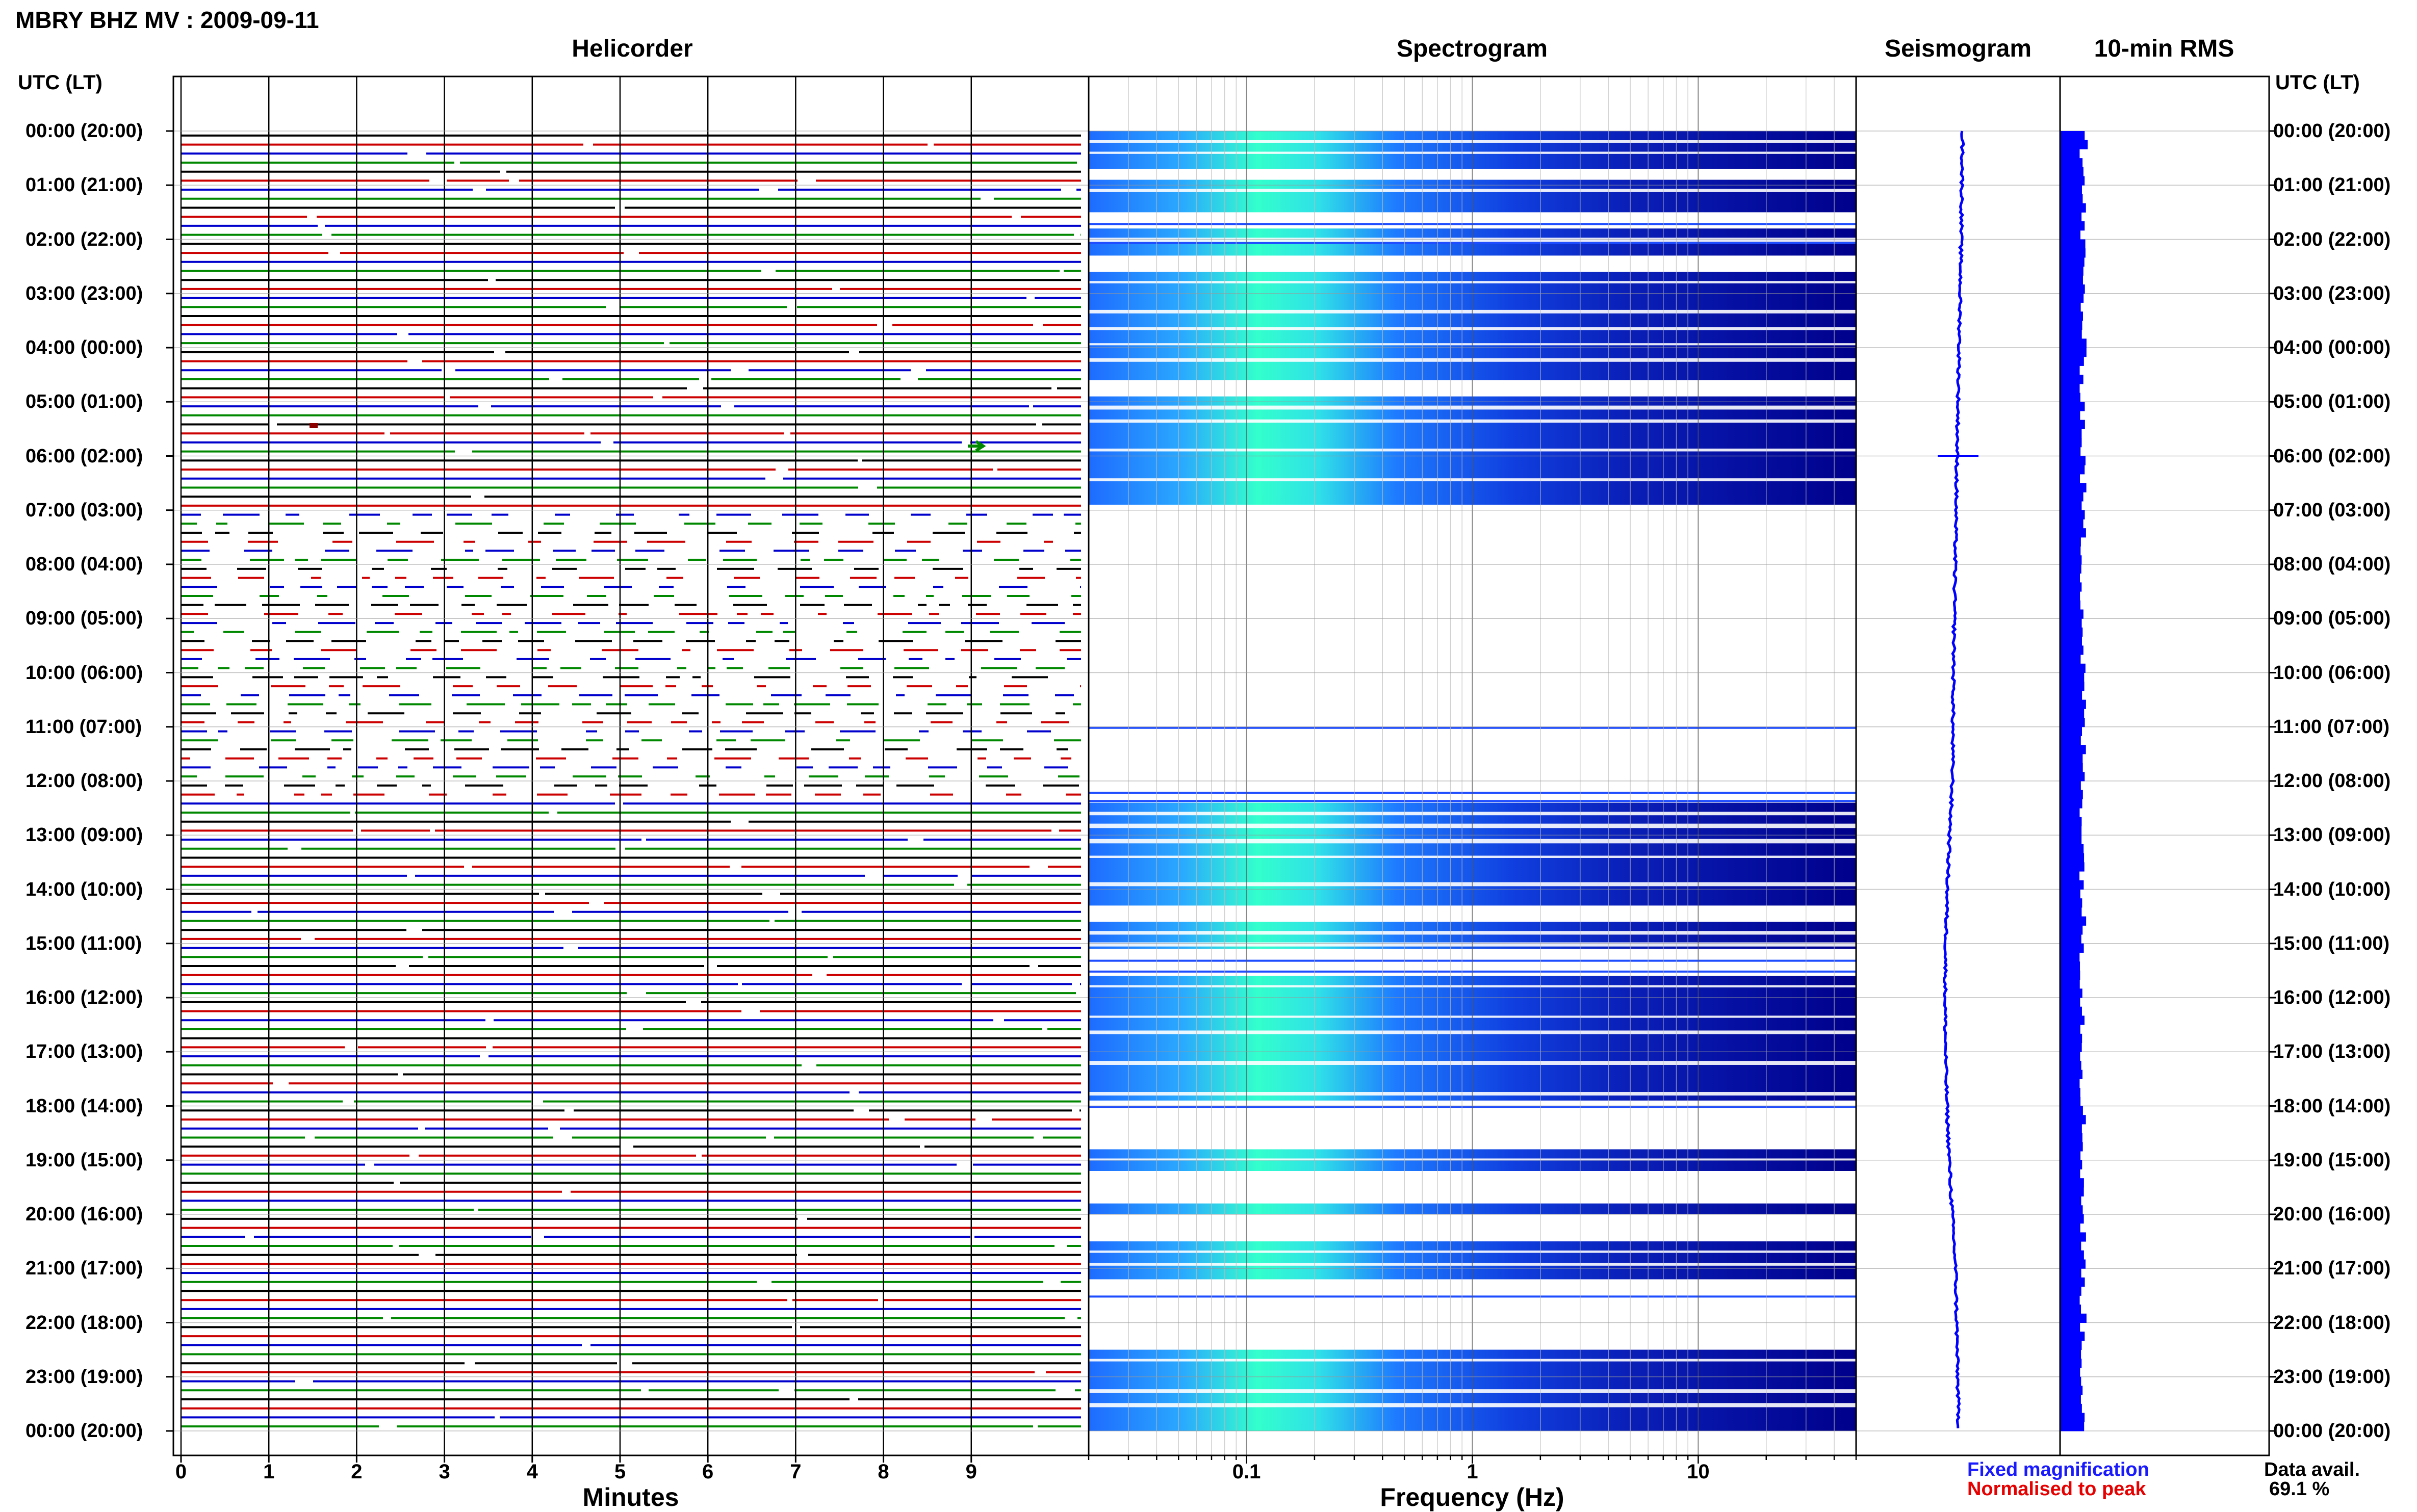  Describe the element at coordinates (84, 185) in the screenshot. I see `hour-label-left: 01:00 (21:00)` at that location.